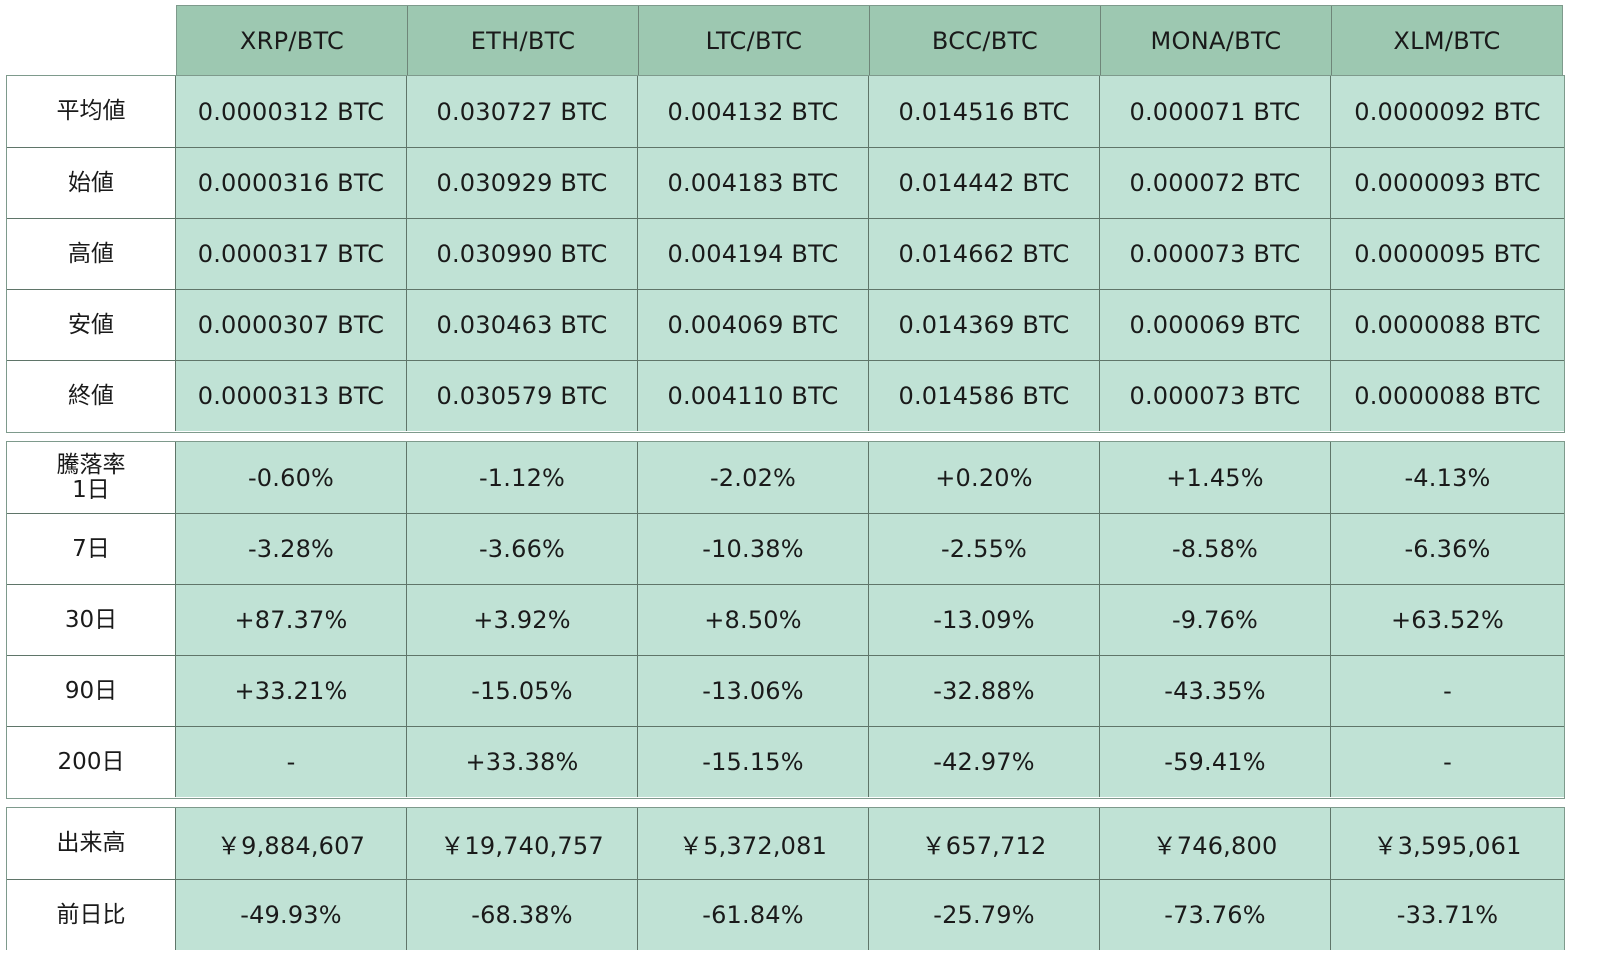  I want to click on table-cell: -43.35%, so click(1215, 691).